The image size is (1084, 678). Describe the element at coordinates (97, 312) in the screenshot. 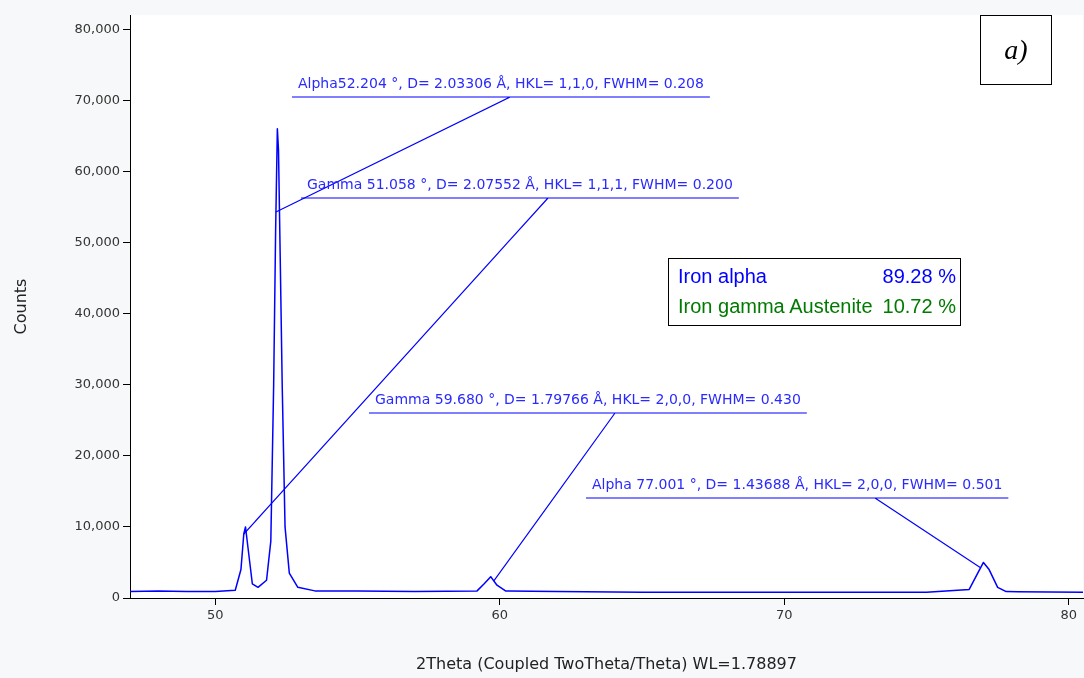

I see `y-tick-label: 40,000` at that location.